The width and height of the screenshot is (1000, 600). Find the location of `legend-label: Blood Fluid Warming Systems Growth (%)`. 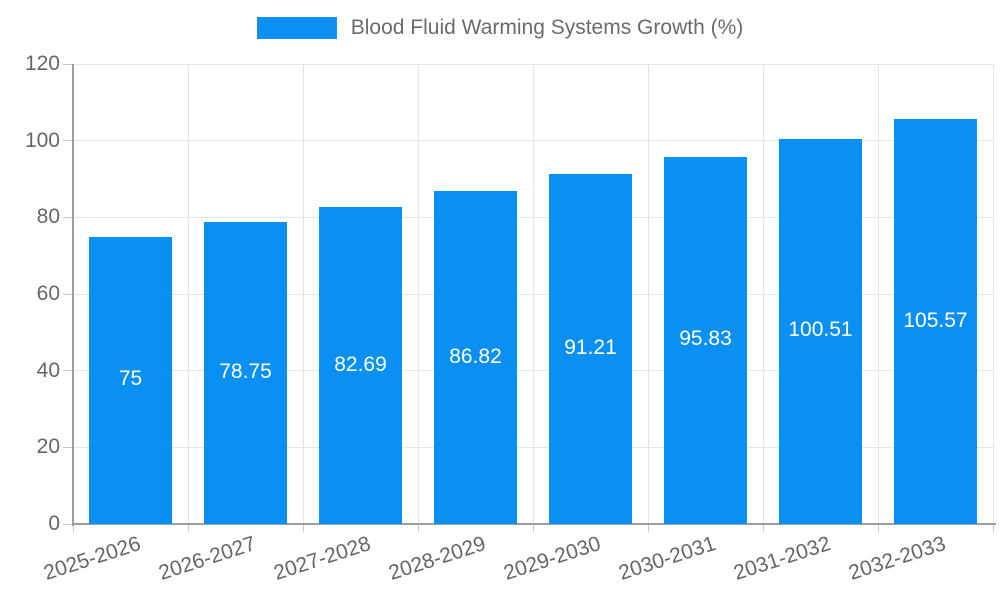

legend-label: Blood Fluid Warming Systems Growth (%) is located at coordinates (547, 27).